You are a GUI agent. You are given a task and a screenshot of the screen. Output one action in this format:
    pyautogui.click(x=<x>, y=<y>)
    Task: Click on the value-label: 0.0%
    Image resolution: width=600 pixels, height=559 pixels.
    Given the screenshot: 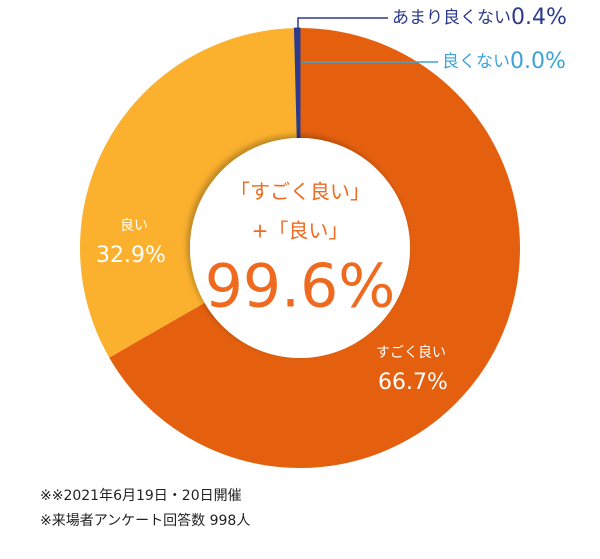 What is the action you would take?
    pyautogui.click(x=538, y=61)
    